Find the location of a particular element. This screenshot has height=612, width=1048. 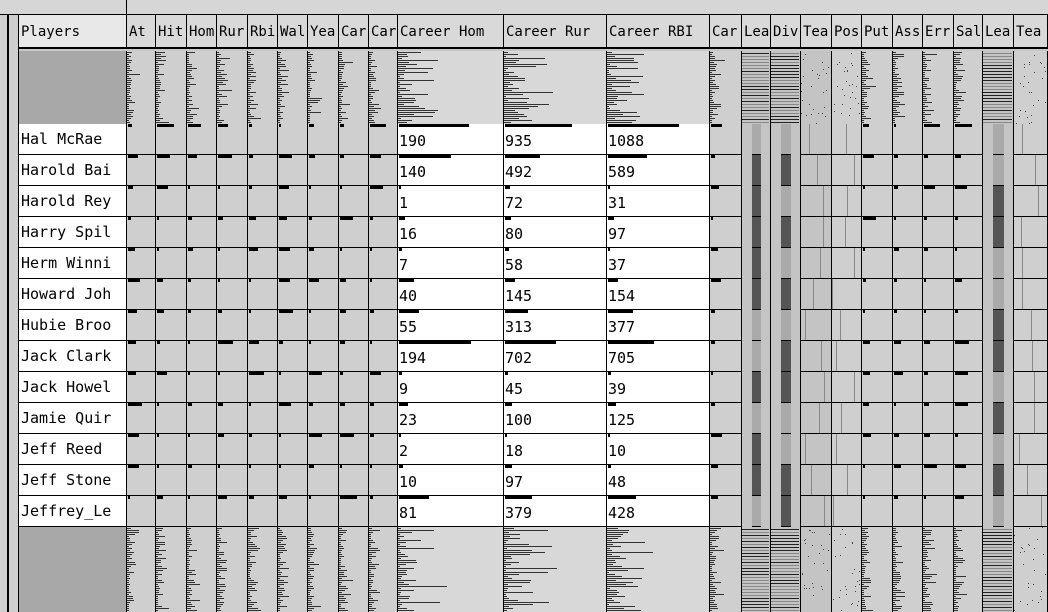

column-errors is located at coordinates (938, 331).